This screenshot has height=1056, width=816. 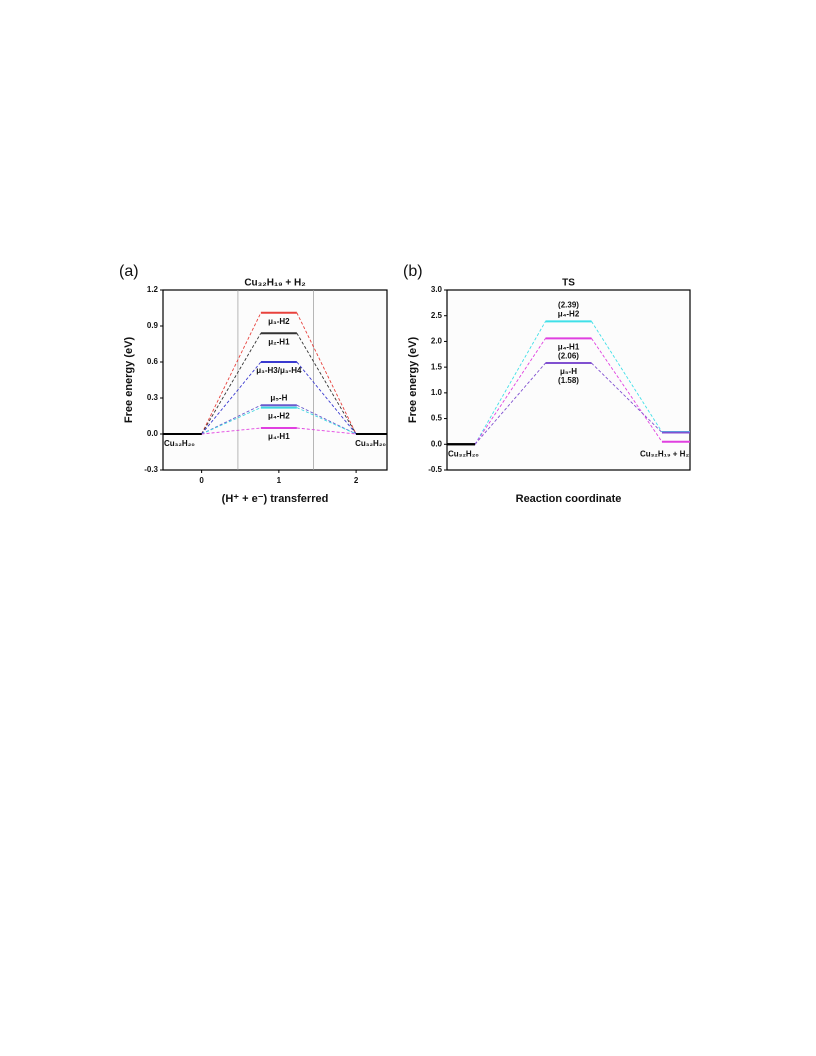 I want to click on y-tick-label: 1.0, so click(x=437, y=392).